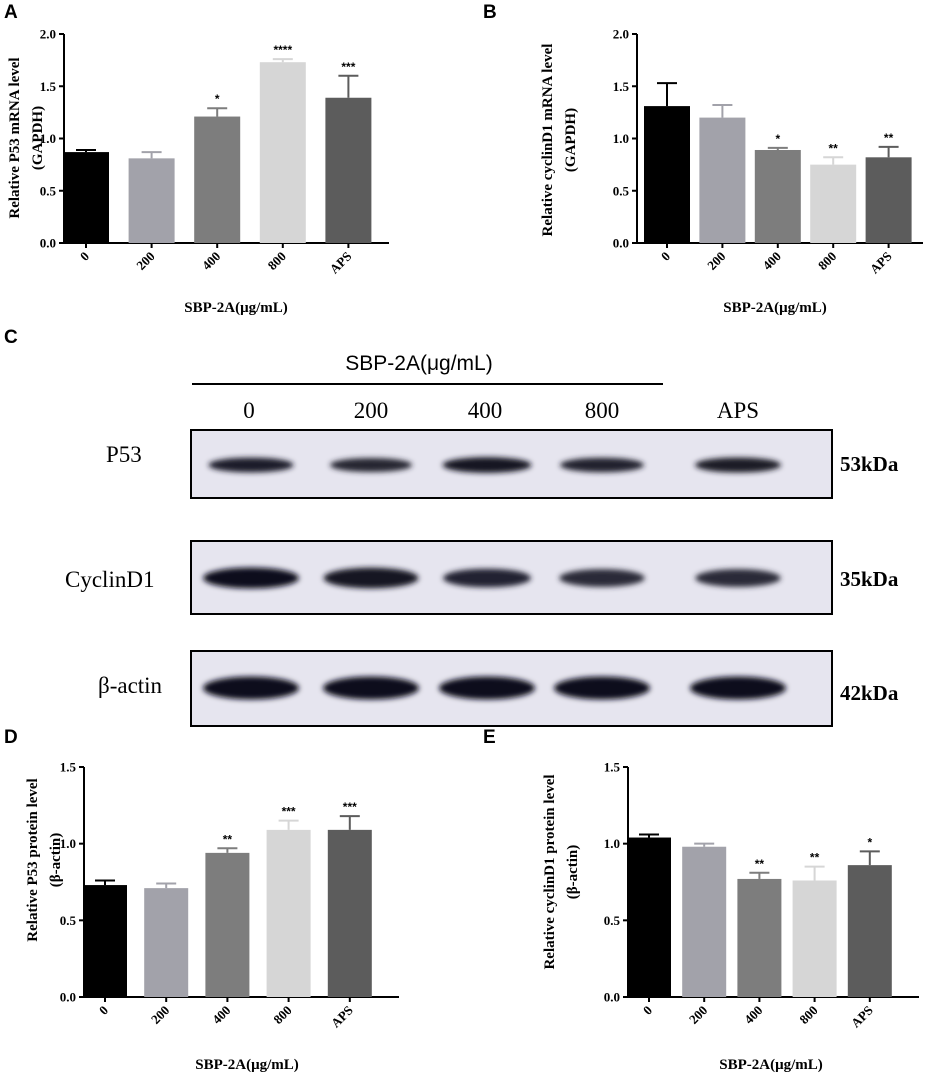 This screenshot has height=1080, width=948. I want to click on chart-e-ytick-label: 1.5, so click(612, 767).